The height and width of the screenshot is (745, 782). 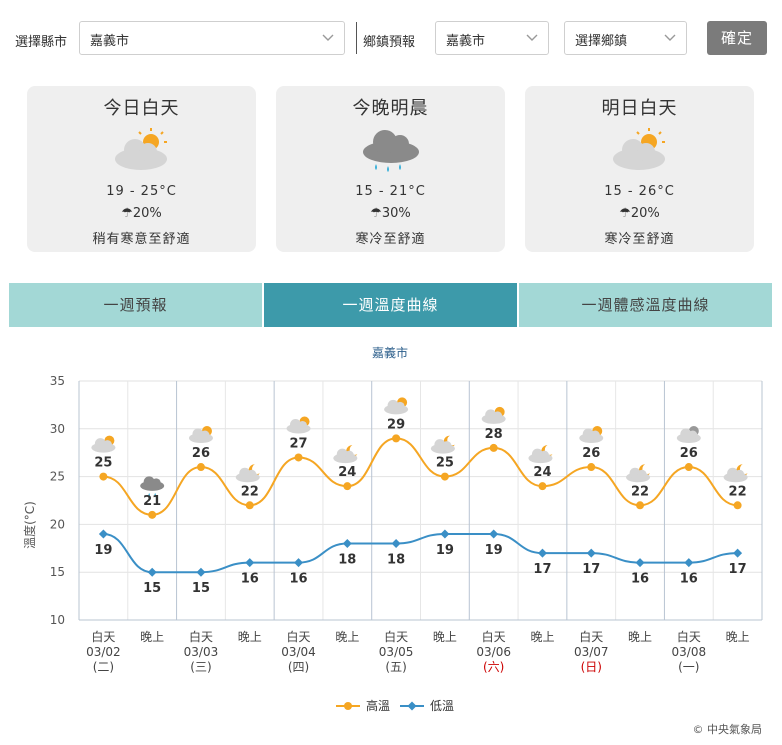 What do you see at coordinates (591, 652) in the screenshot?
I see `x-tick-date: 03/07` at bounding box center [591, 652].